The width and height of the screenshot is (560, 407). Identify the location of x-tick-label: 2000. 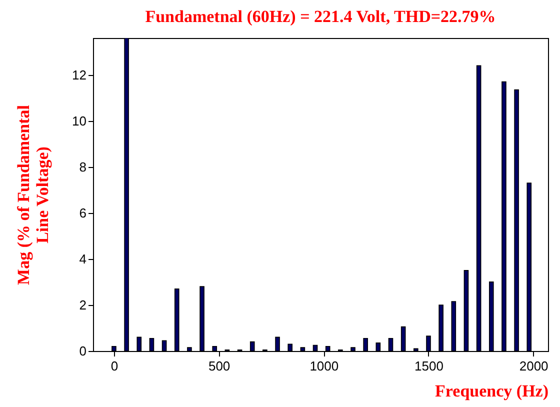
(533, 366).